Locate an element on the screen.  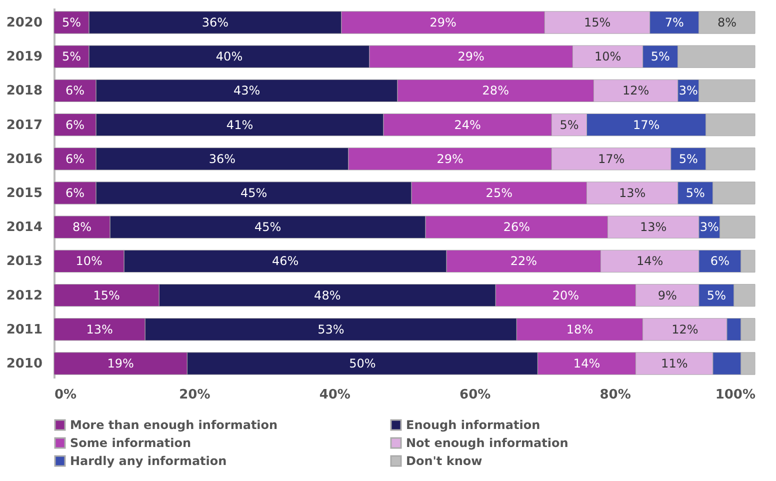
x-tick-label: 100% is located at coordinates (735, 395).